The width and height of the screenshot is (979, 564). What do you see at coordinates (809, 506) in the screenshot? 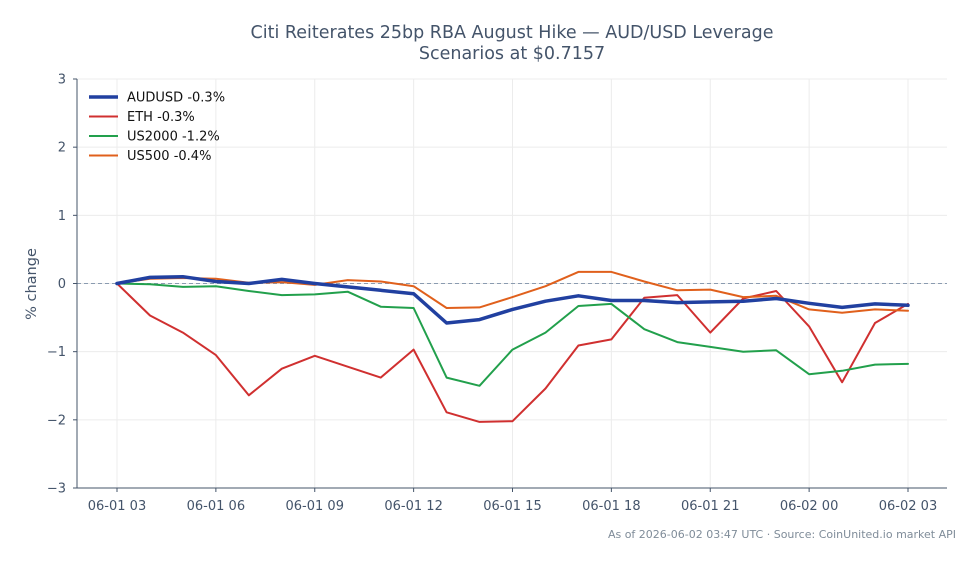
I see `x-tick-label: 06-02 00` at bounding box center [809, 506].